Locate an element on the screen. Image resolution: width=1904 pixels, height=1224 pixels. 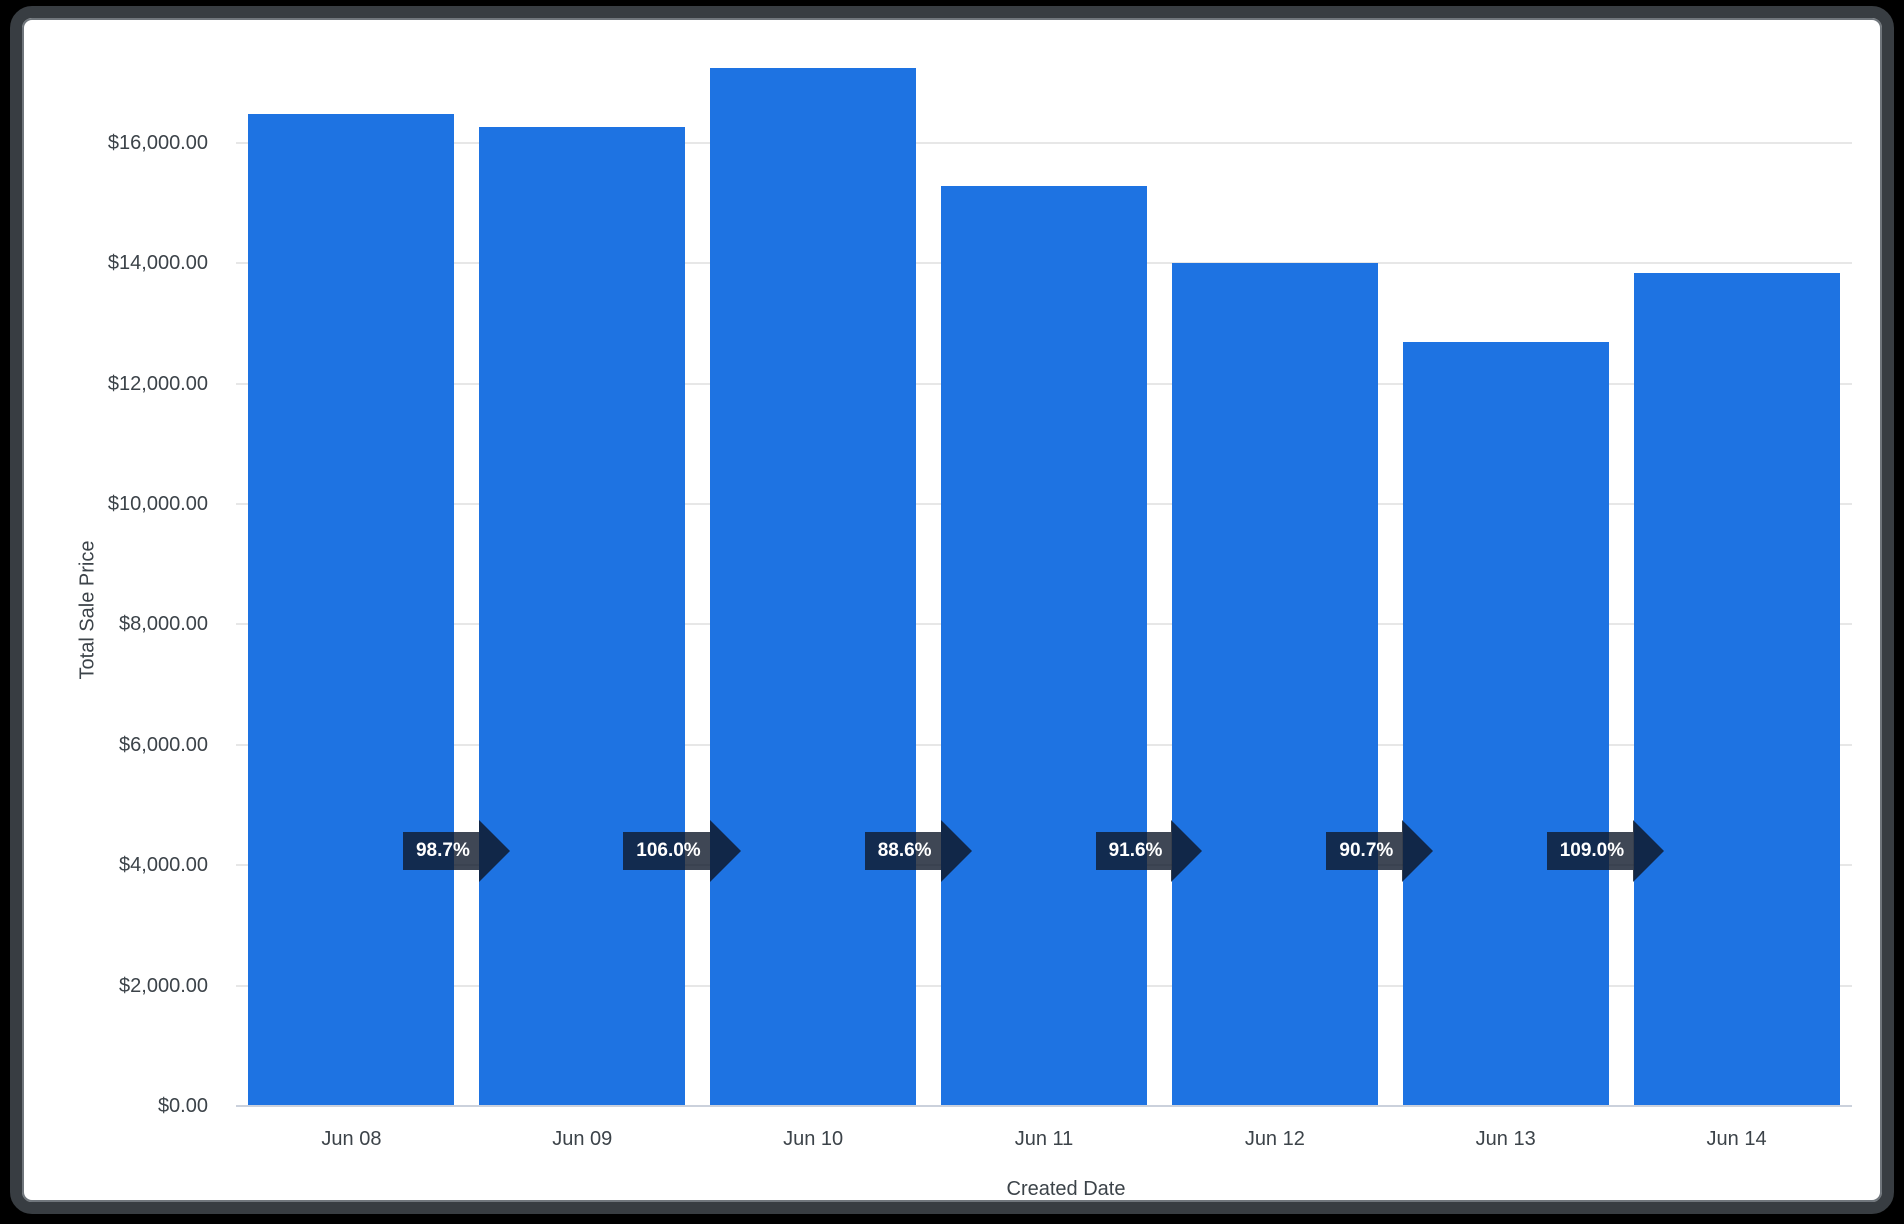
pct-change-label: 91.6% is located at coordinates (1133, 851).